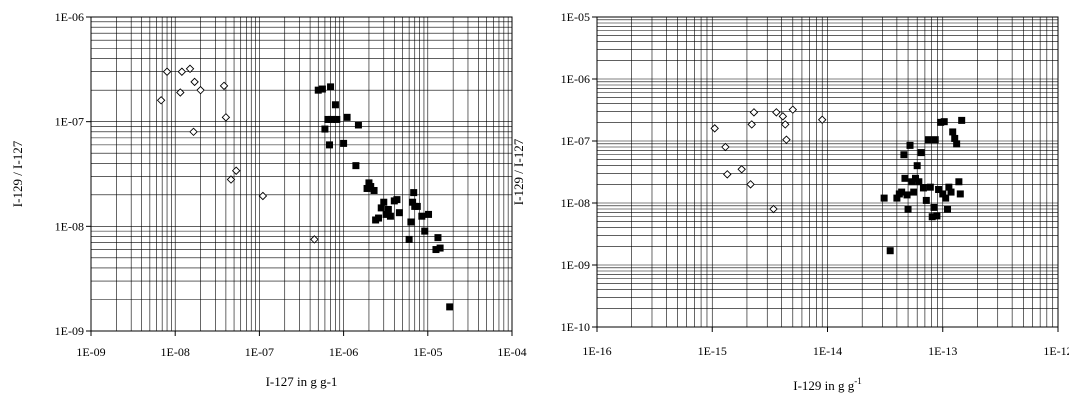  Describe the element at coordinates (69, 226) in the screenshot. I see `y-tick-label: 1E-08` at that location.